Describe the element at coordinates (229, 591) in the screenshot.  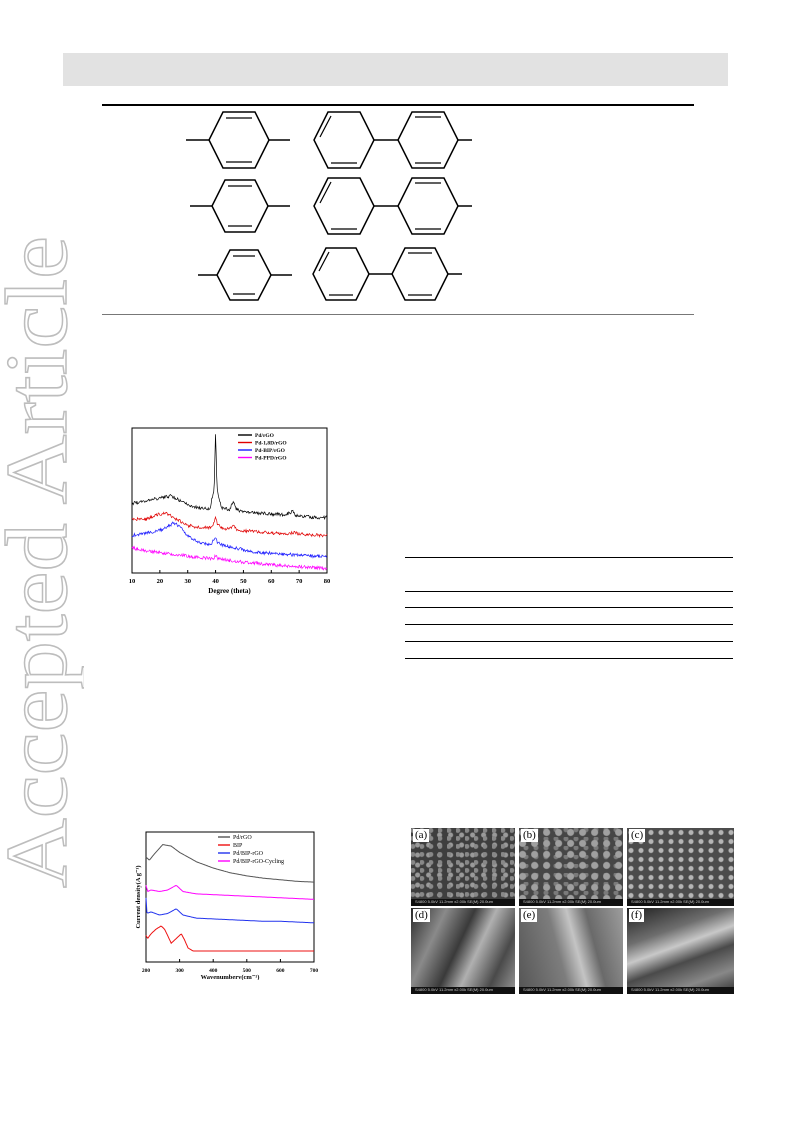
I see `x-axis-label: Degree (theta)` at that location.